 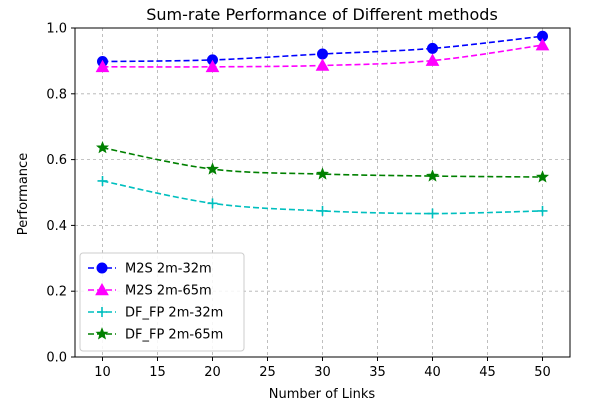 What do you see at coordinates (56, 160) in the screenshot?
I see `y-tick-label: 0.6` at bounding box center [56, 160].